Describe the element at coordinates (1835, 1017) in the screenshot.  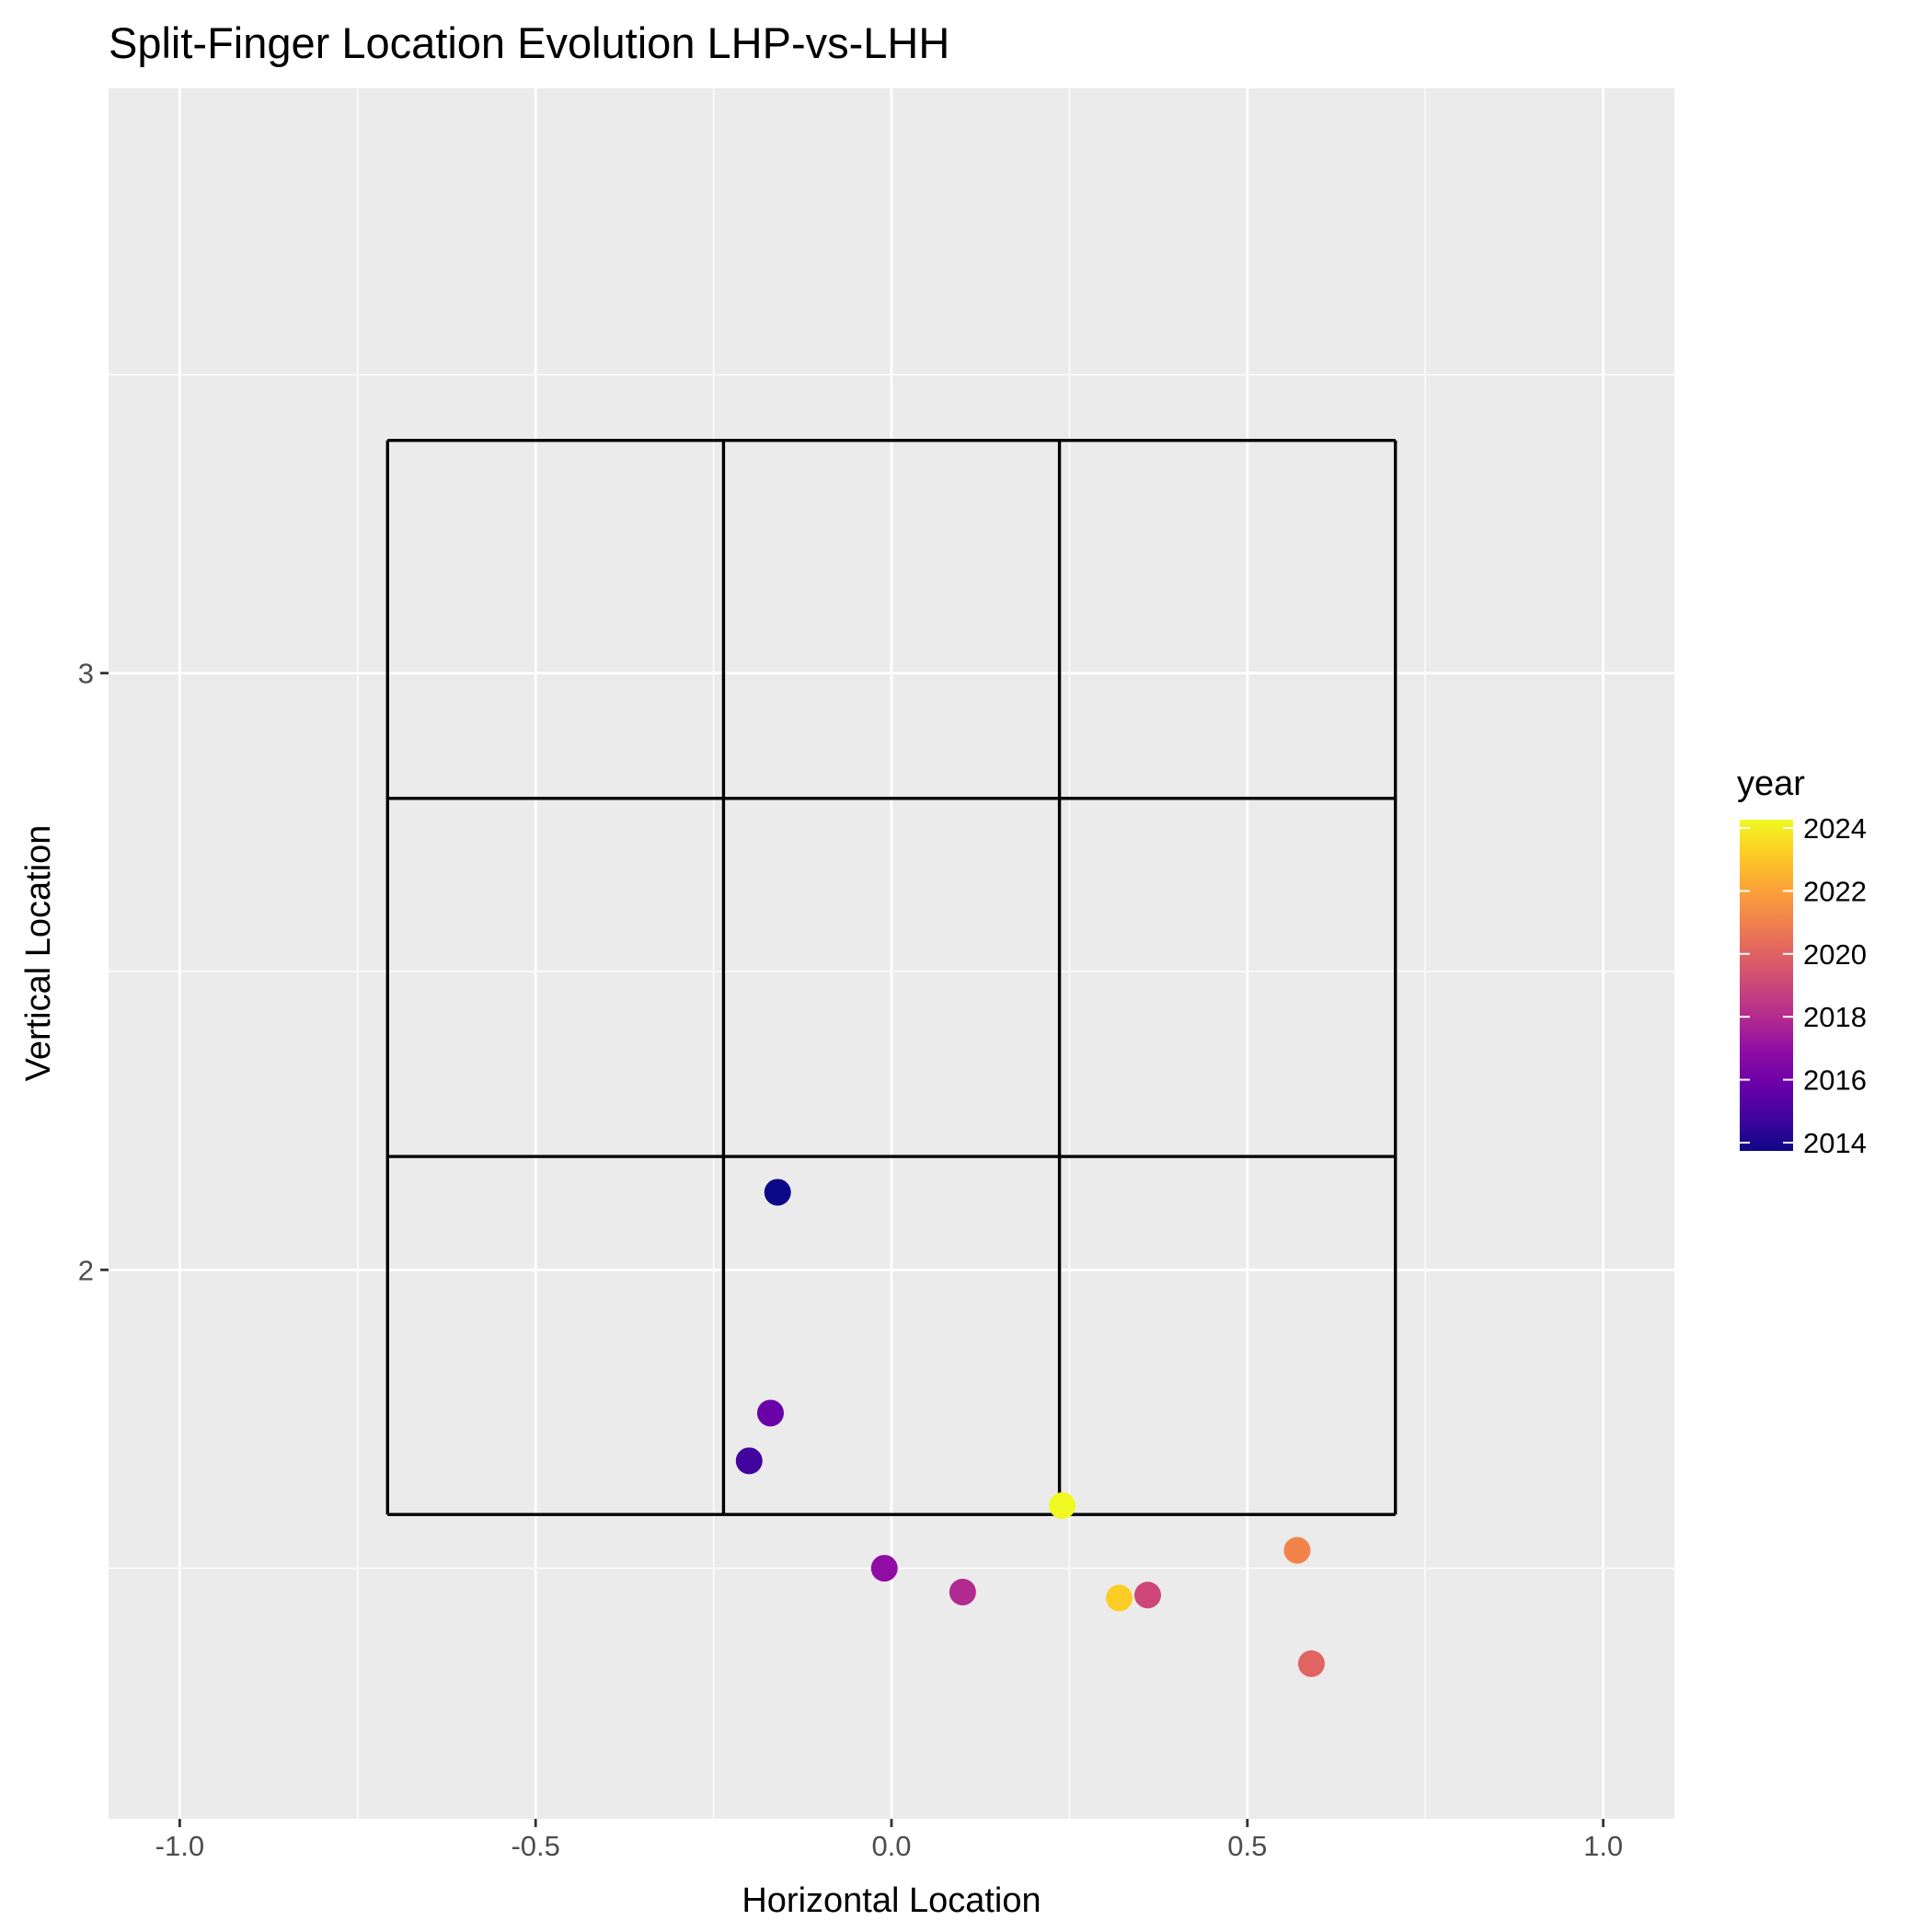
I see `legend-tick-label: 2018` at that location.